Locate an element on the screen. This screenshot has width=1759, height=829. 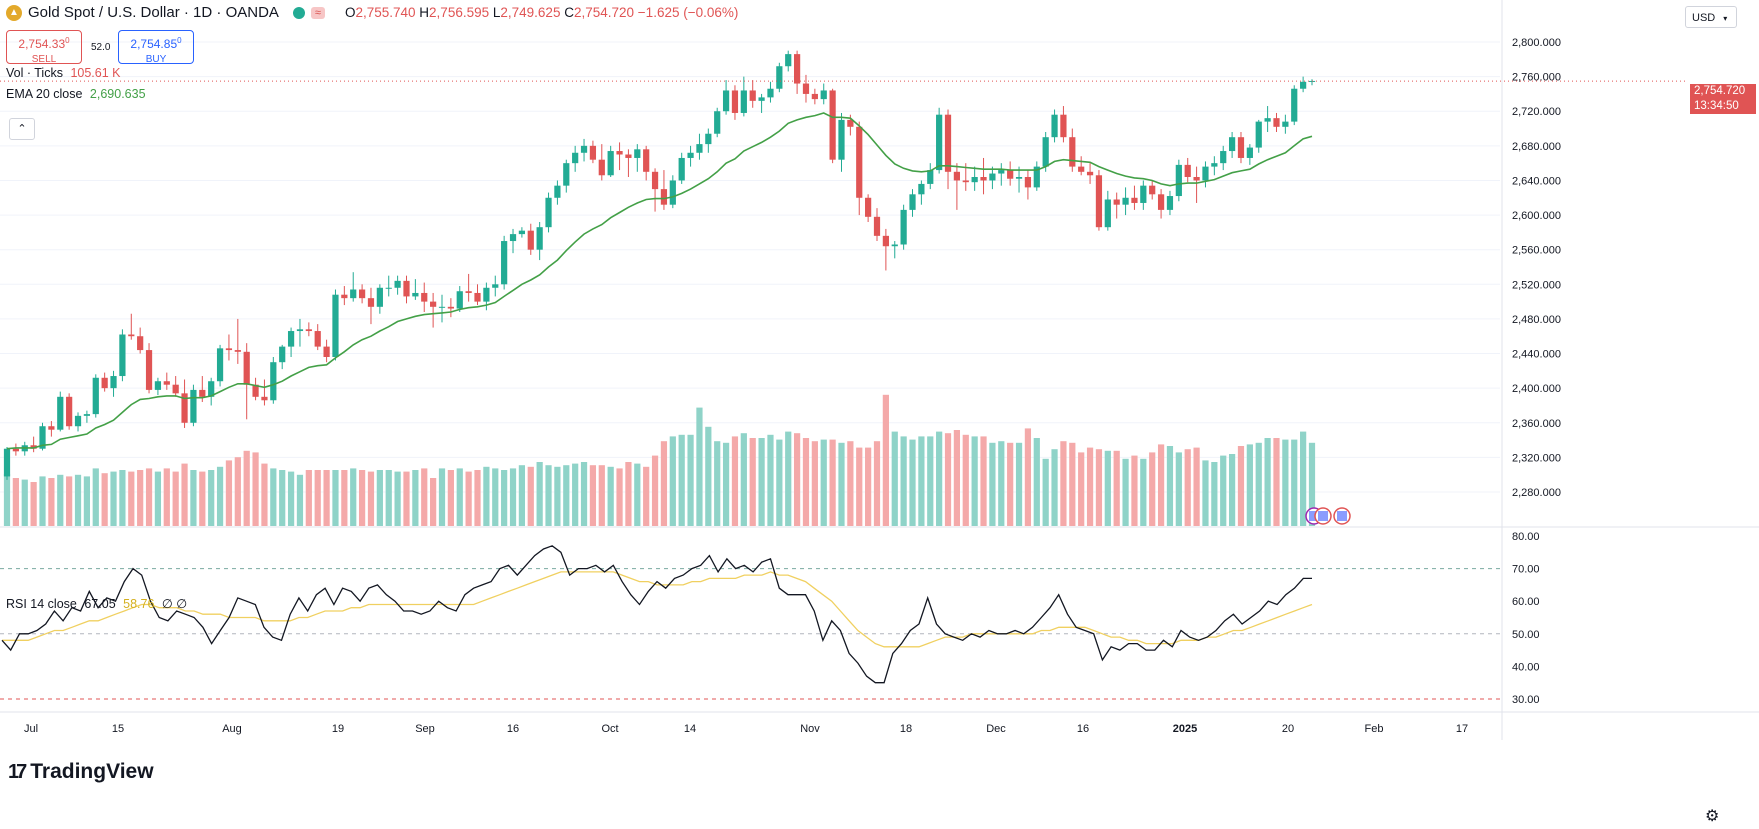
gear-icon: ⚙ is located at coordinates (1712, 816).